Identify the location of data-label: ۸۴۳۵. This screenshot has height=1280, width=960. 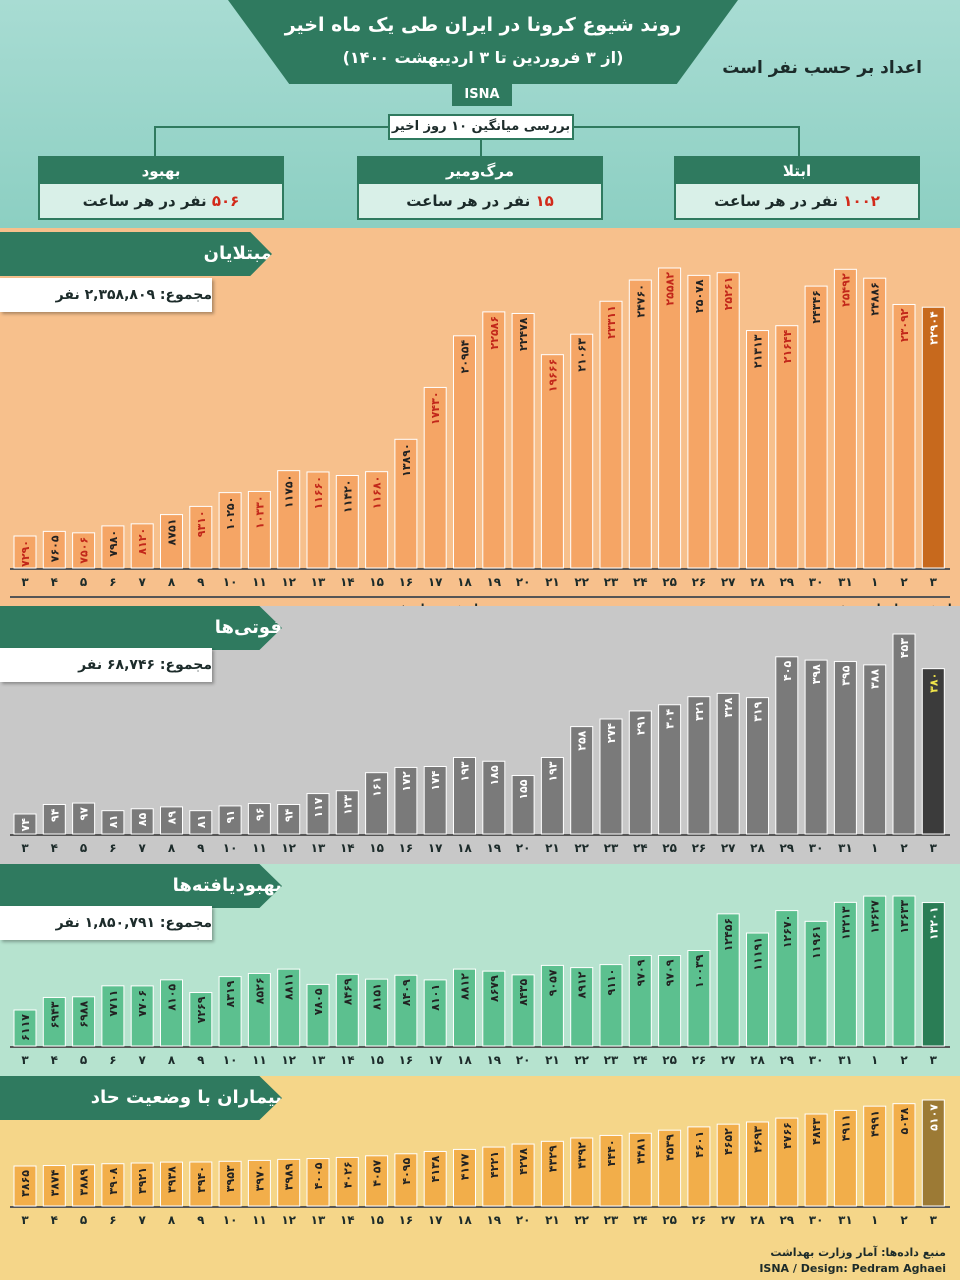
(523, 992).